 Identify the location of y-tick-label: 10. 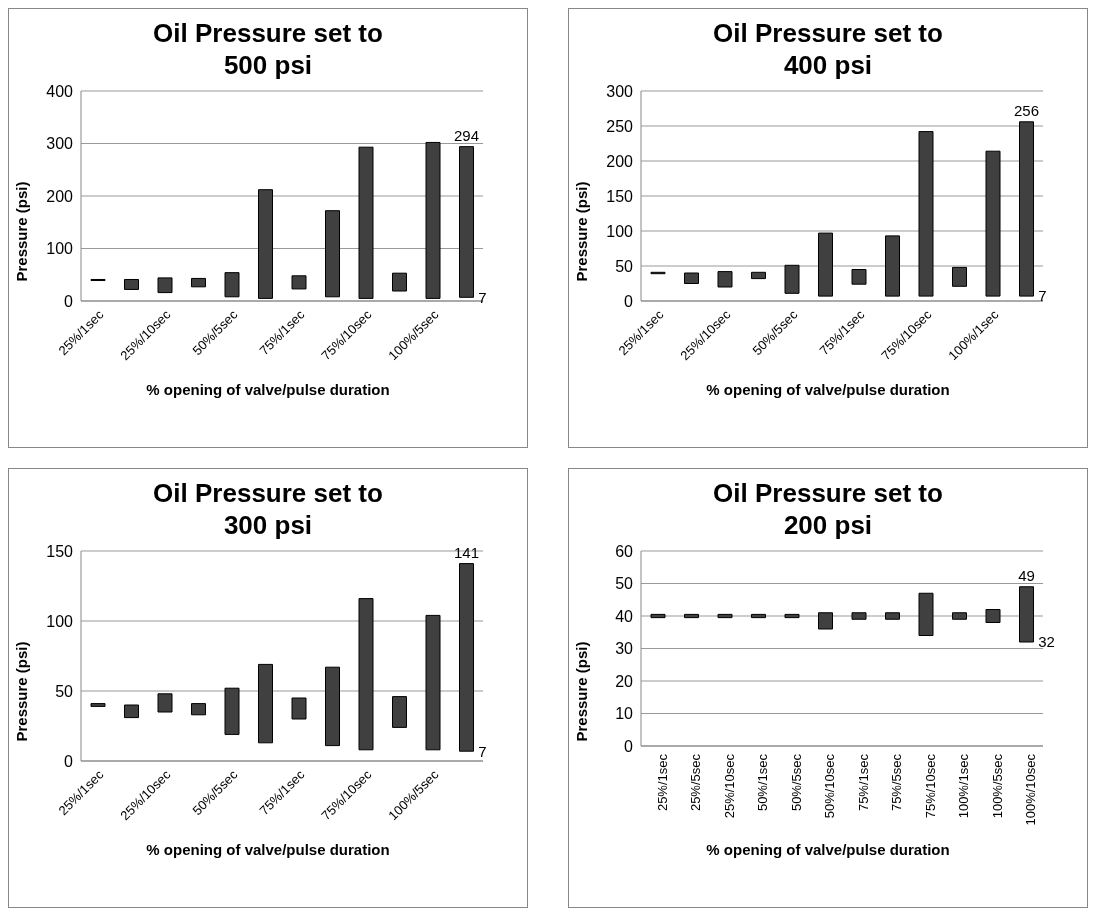
(624, 714).